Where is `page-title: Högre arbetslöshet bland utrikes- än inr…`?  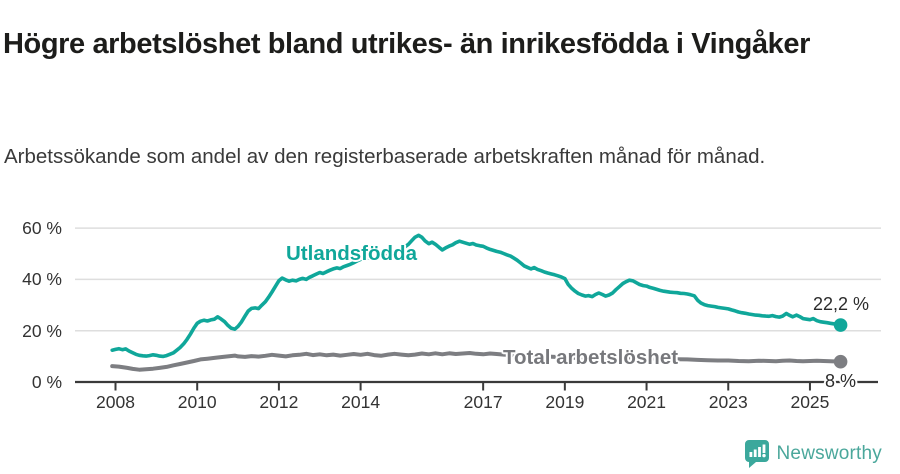
page-title: Högre arbetslöshet bland utrikes- än inr… is located at coordinates (407, 44).